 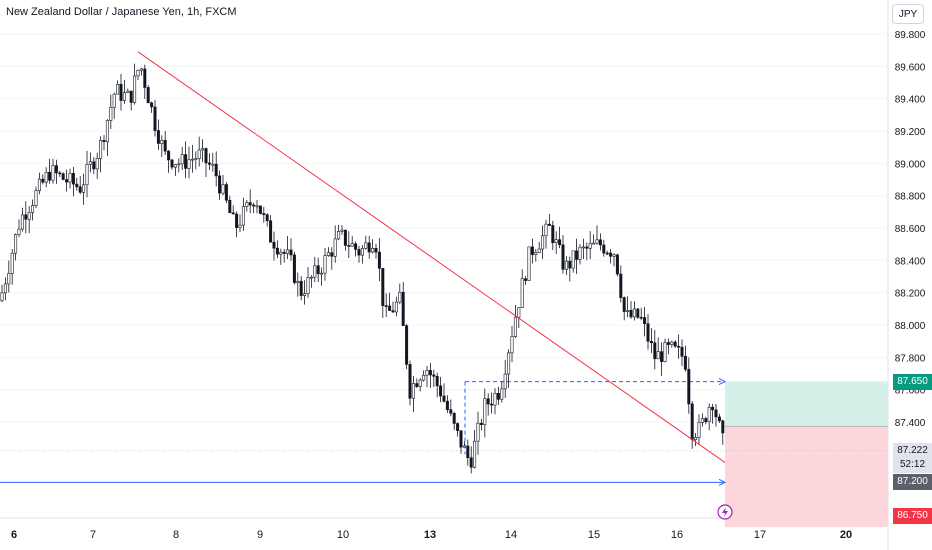 What do you see at coordinates (430, 535) in the screenshot?
I see `time-tick-label: 13` at bounding box center [430, 535].